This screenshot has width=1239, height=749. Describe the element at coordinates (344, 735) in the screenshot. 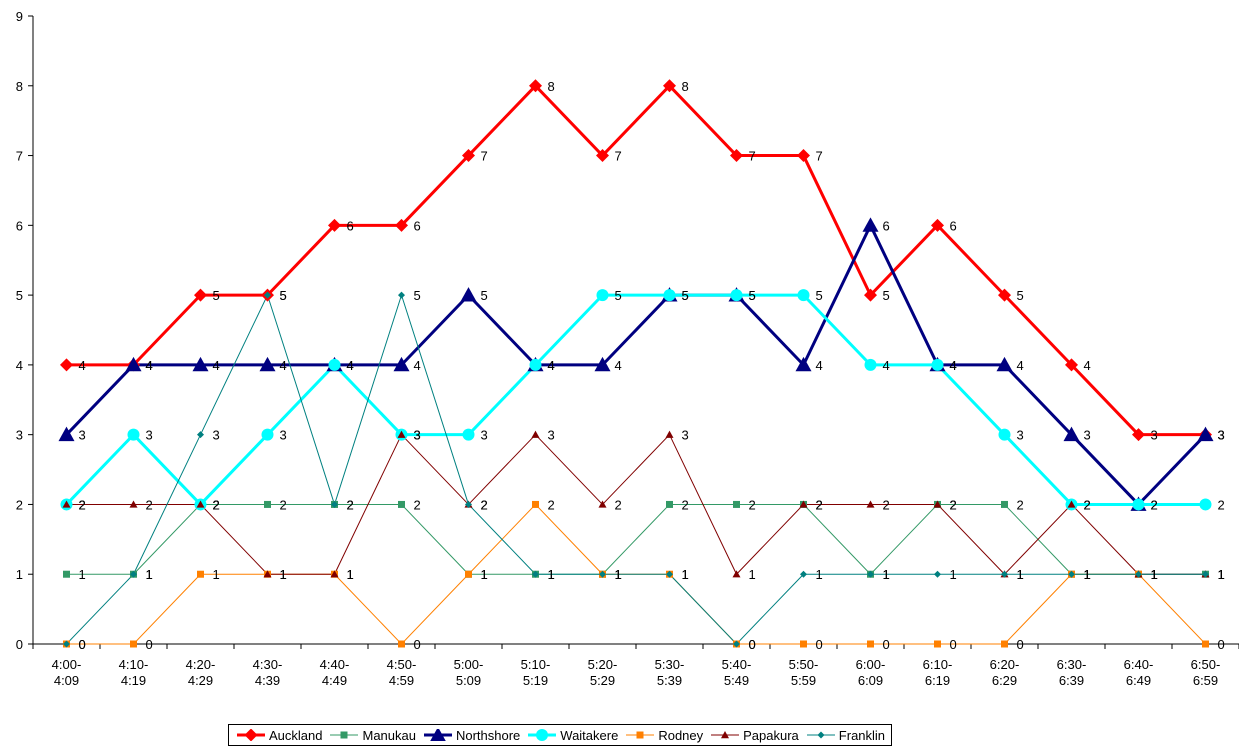

I see `legend-marker-manukau` at that location.